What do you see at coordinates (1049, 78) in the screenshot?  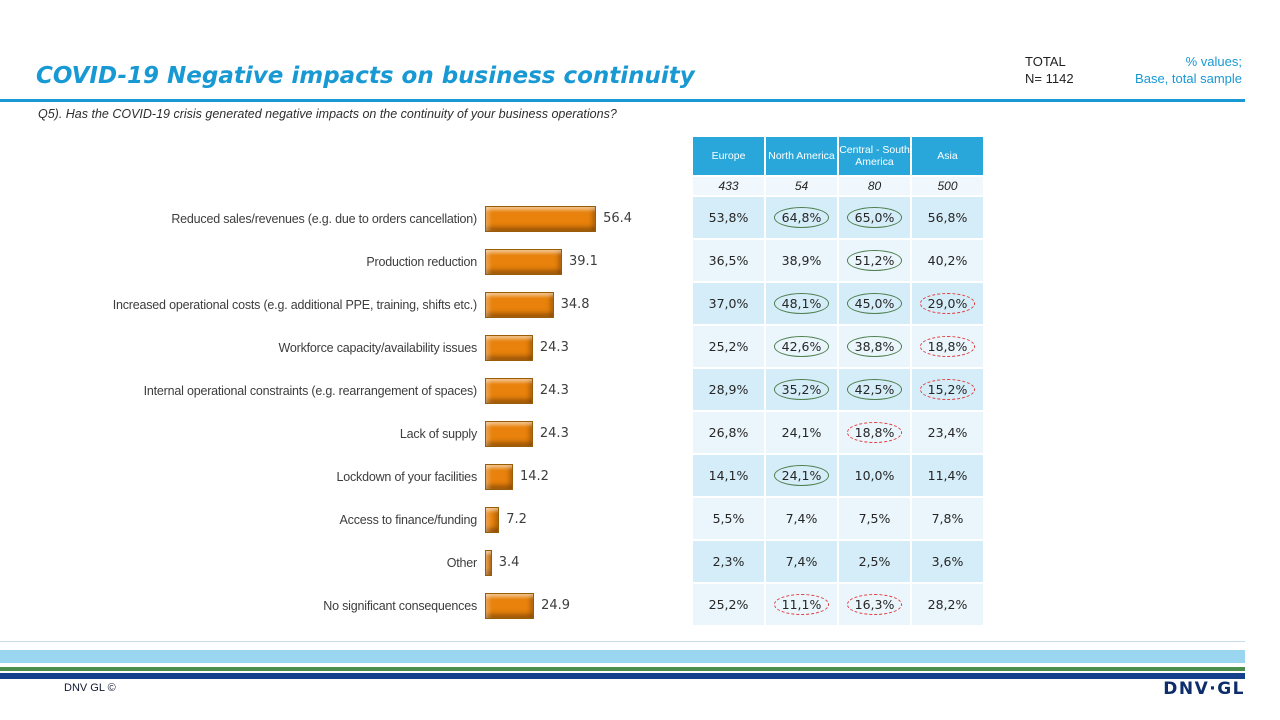 I see `total-n: N= 1142` at bounding box center [1049, 78].